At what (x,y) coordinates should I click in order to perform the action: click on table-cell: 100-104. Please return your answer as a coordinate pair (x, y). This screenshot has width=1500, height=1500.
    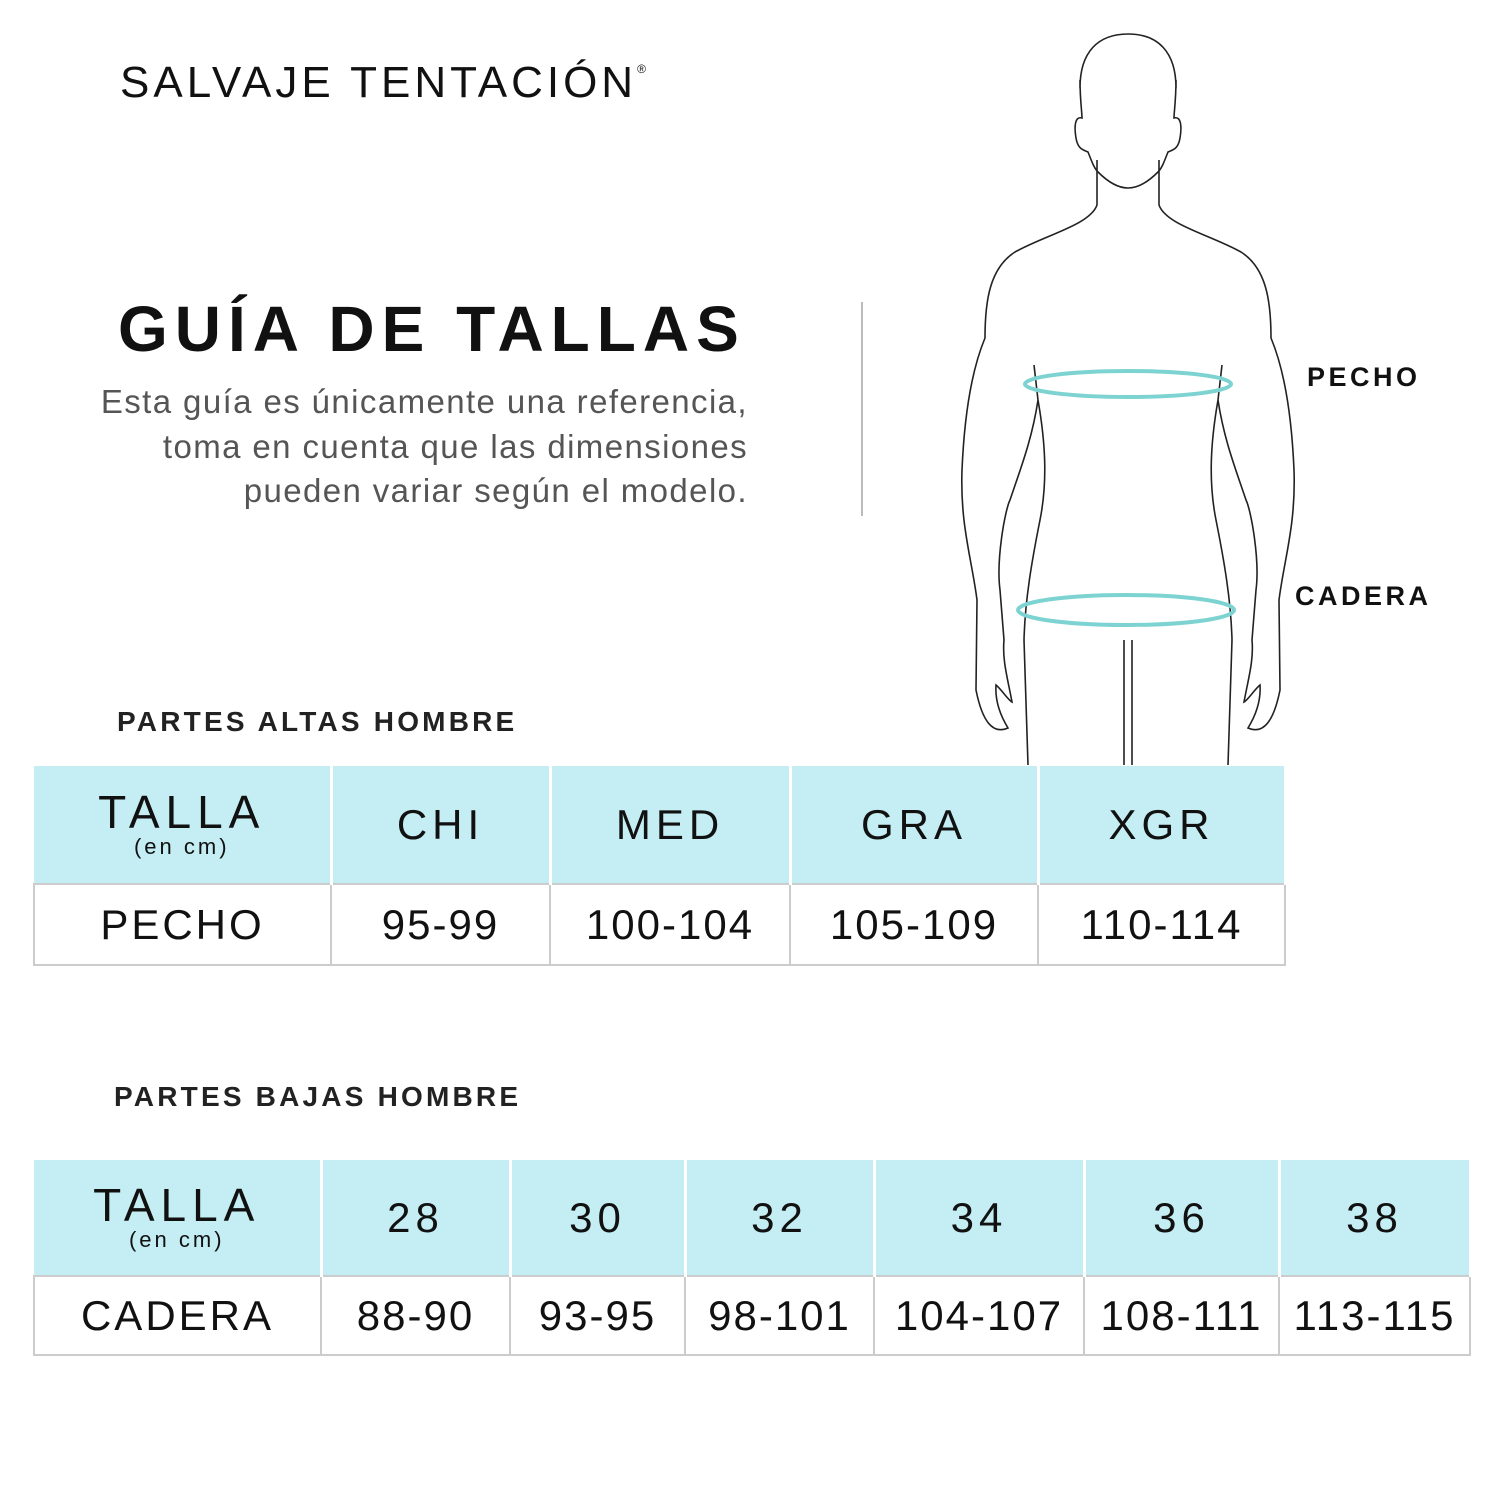
    Looking at the image, I should click on (670, 924).